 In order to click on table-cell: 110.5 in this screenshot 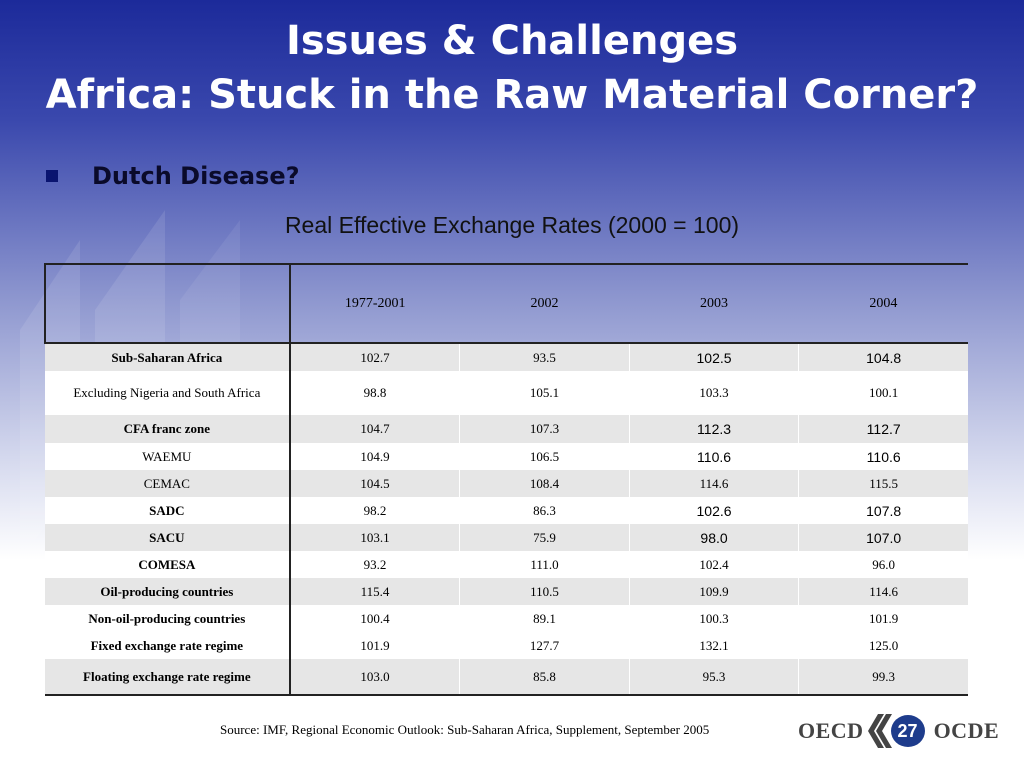, I will do `click(544, 591)`.